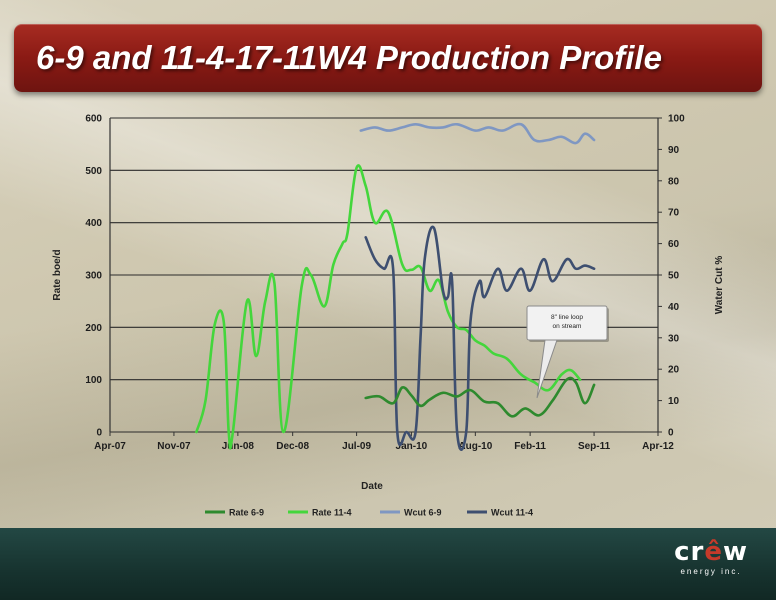  What do you see at coordinates (674, 213) in the screenshot?
I see `y2-tick-label: 70` at bounding box center [674, 213].